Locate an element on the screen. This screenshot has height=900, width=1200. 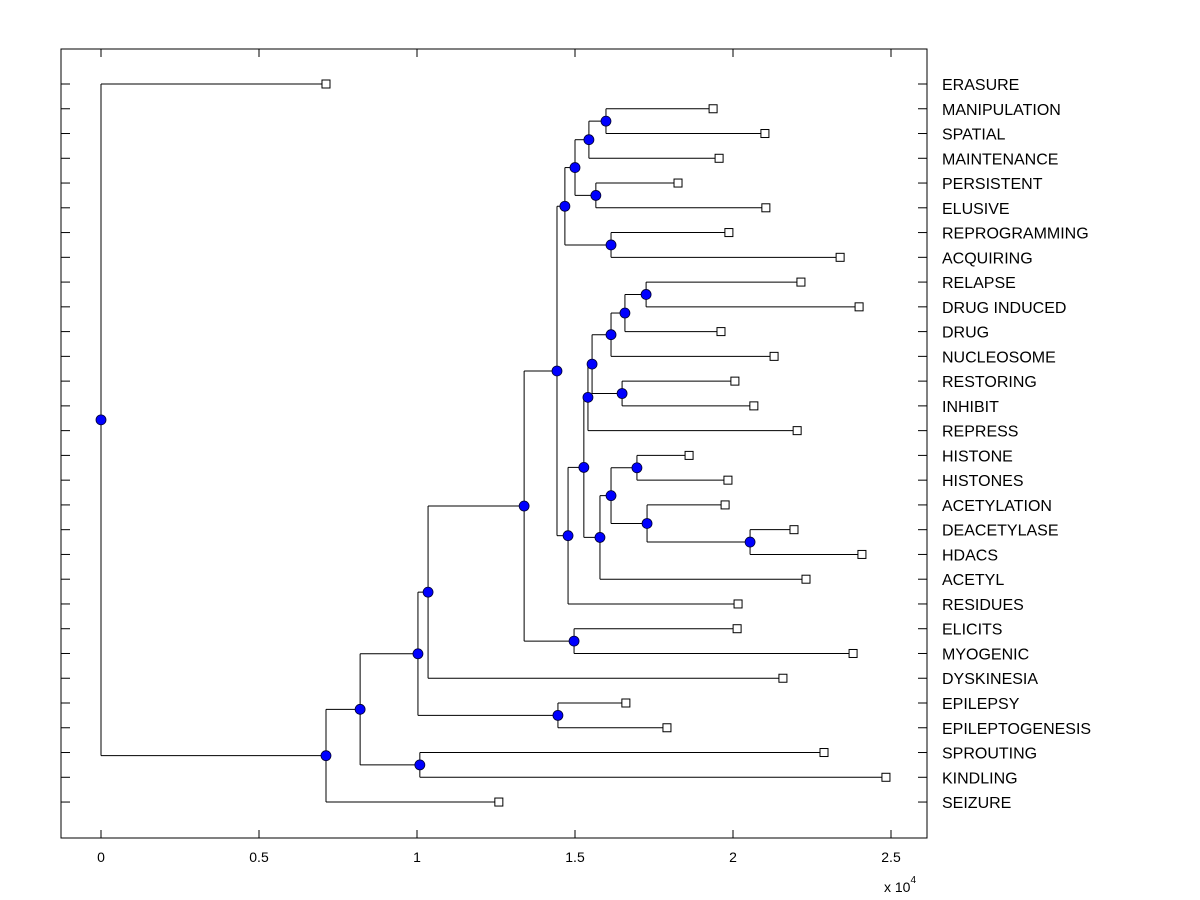
leaf-label: ACETYLATION is located at coordinates (997, 506).